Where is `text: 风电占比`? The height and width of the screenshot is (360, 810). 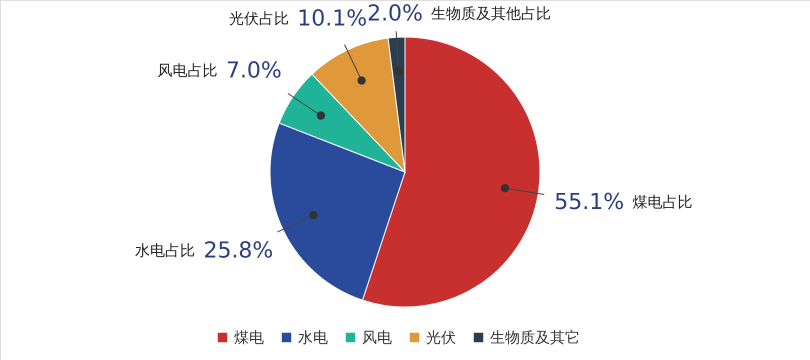 text: 风电占比 is located at coordinates (188, 71).